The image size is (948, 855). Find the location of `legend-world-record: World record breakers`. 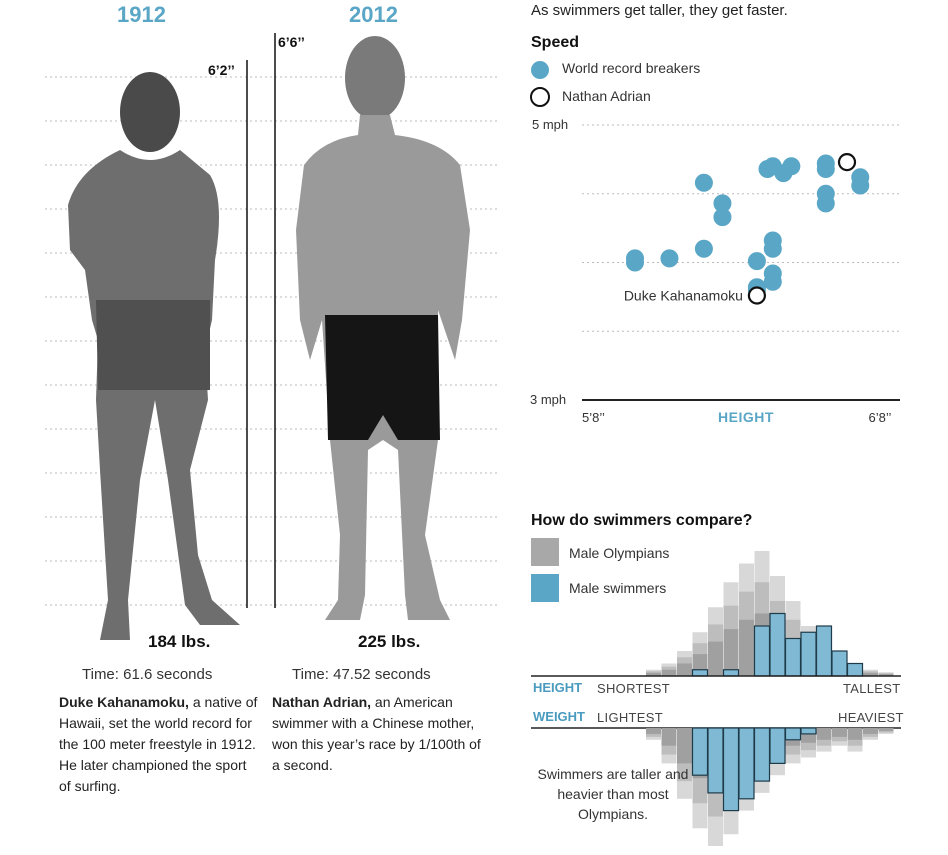

legend-world-record: World record breakers is located at coordinates (631, 68).